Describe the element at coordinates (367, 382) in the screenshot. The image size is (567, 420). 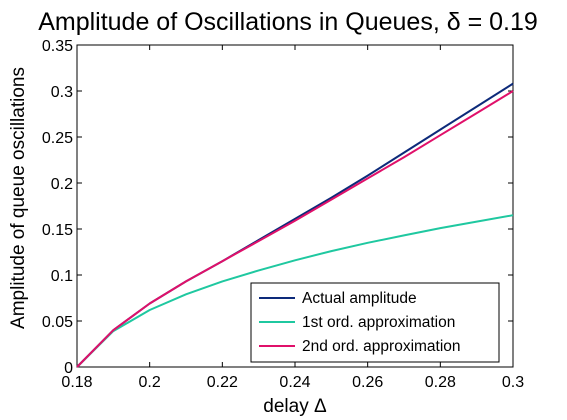
I see `x-tick-label: 0.26` at that location.